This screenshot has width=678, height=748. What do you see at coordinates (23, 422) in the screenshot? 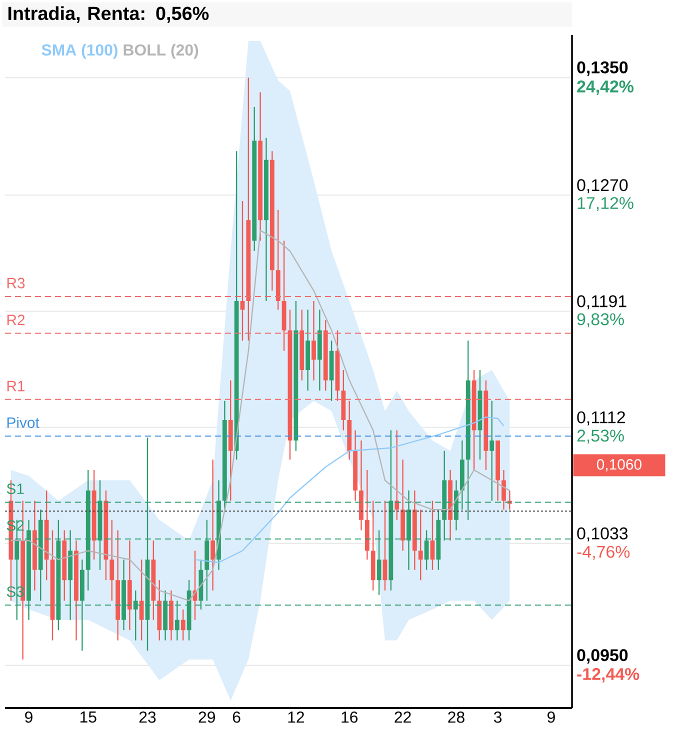
I see `ref-line-label: Pivot` at bounding box center [23, 422].